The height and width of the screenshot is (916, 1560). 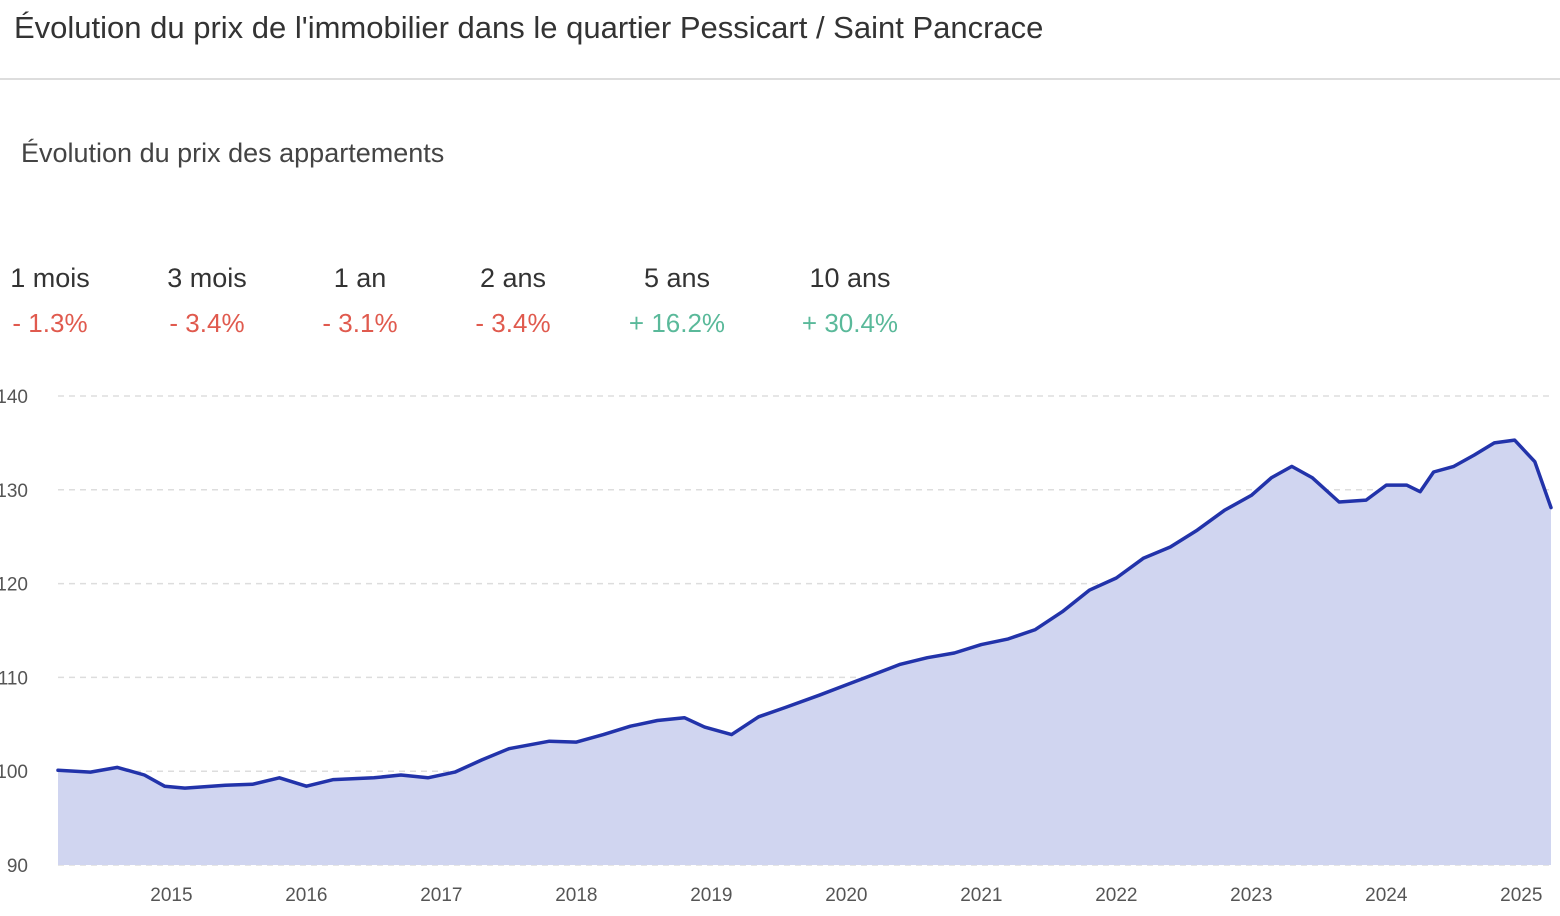 What do you see at coordinates (359, 323) in the screenshot?
I see `stat-change: - 3.1%` at bounding box center [359, 323].